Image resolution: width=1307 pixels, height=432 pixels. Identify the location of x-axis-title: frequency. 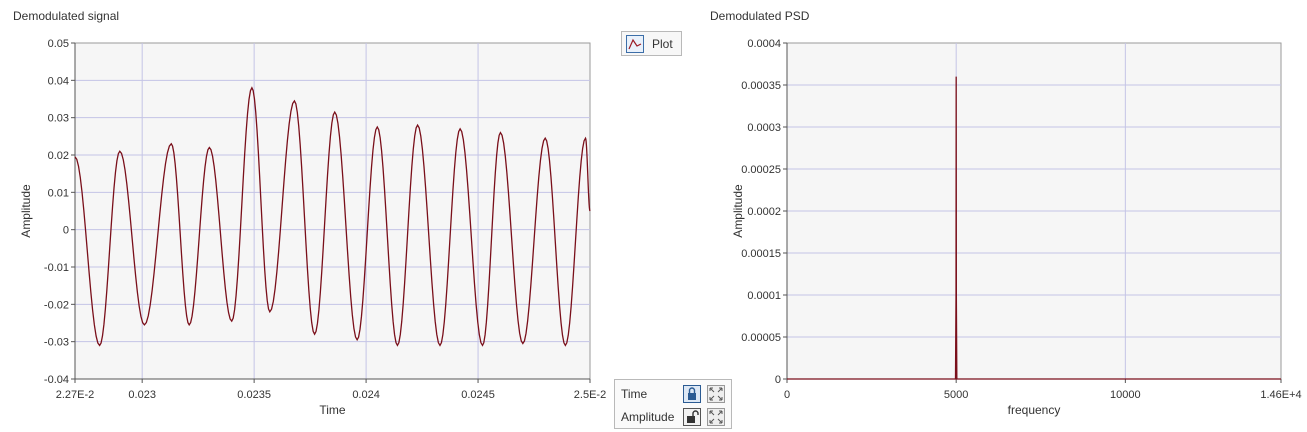
(1034, 410).